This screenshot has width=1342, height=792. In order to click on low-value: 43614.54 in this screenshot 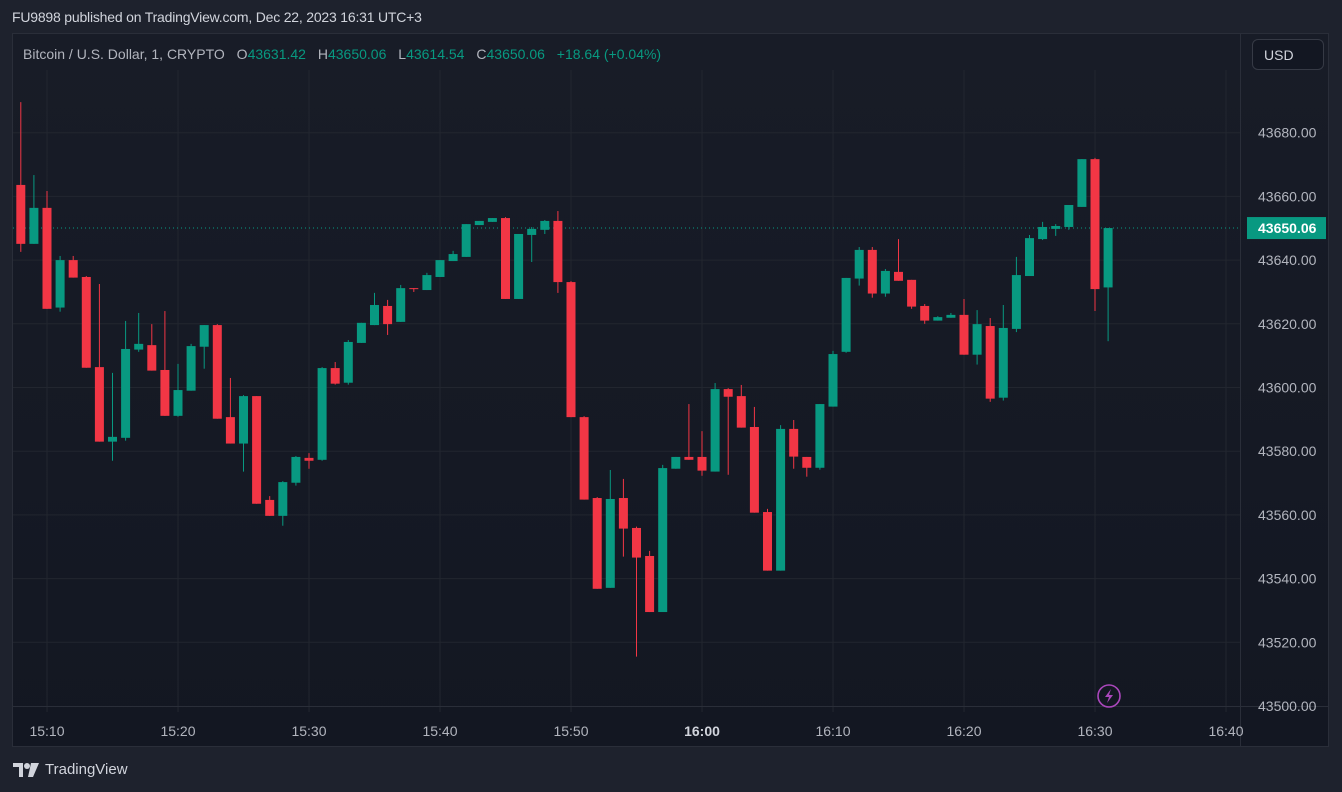, I will do `click(435, 54)`.